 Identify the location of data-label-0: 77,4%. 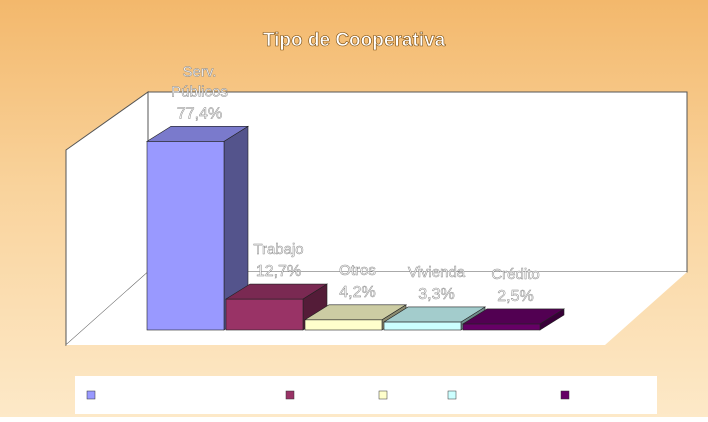
(199, 113).